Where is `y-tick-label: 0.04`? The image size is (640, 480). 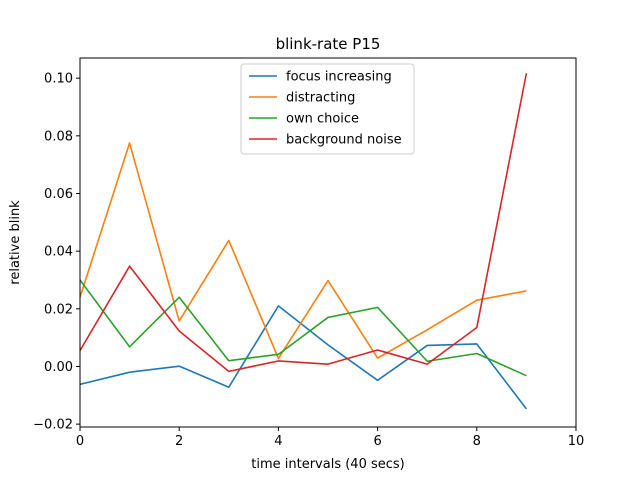
y-tick-label: 0.04 is located at coordinates (58, 252).